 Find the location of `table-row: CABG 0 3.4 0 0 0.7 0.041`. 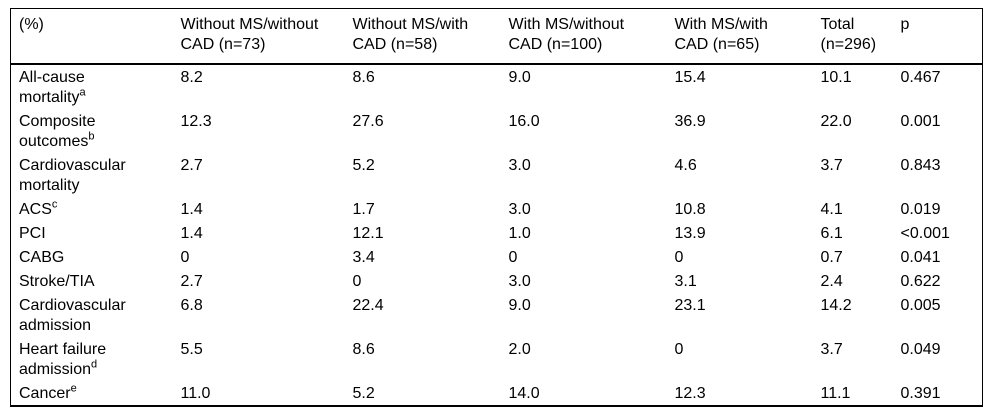

table-row: CABG 0 3.4 0 0 0.7 0.041 is located at coordinates (497, 257).